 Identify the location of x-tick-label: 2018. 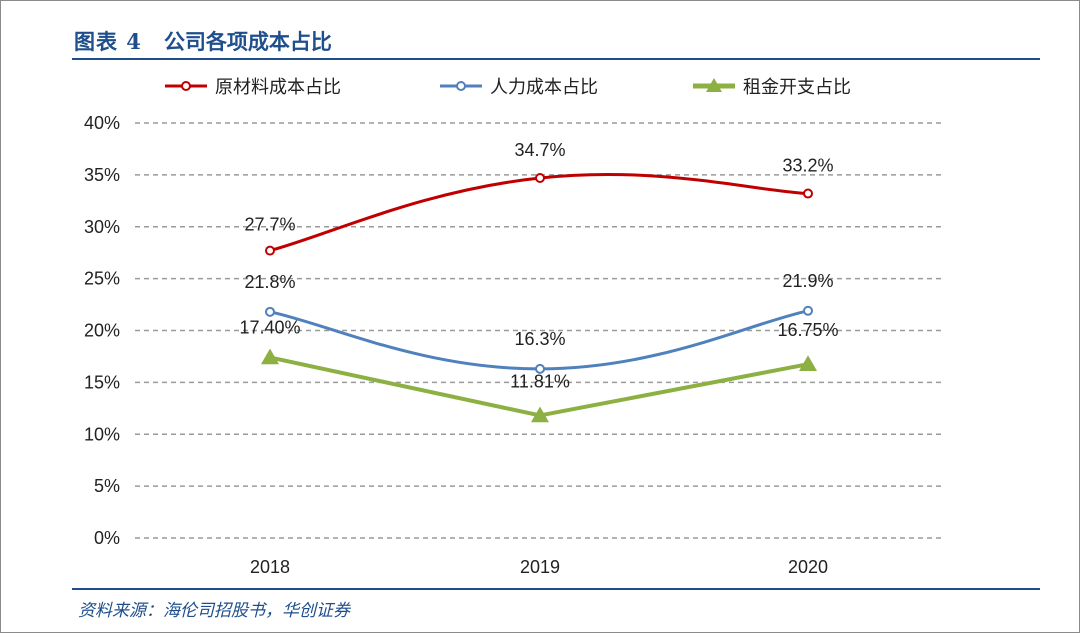
(270, 567).